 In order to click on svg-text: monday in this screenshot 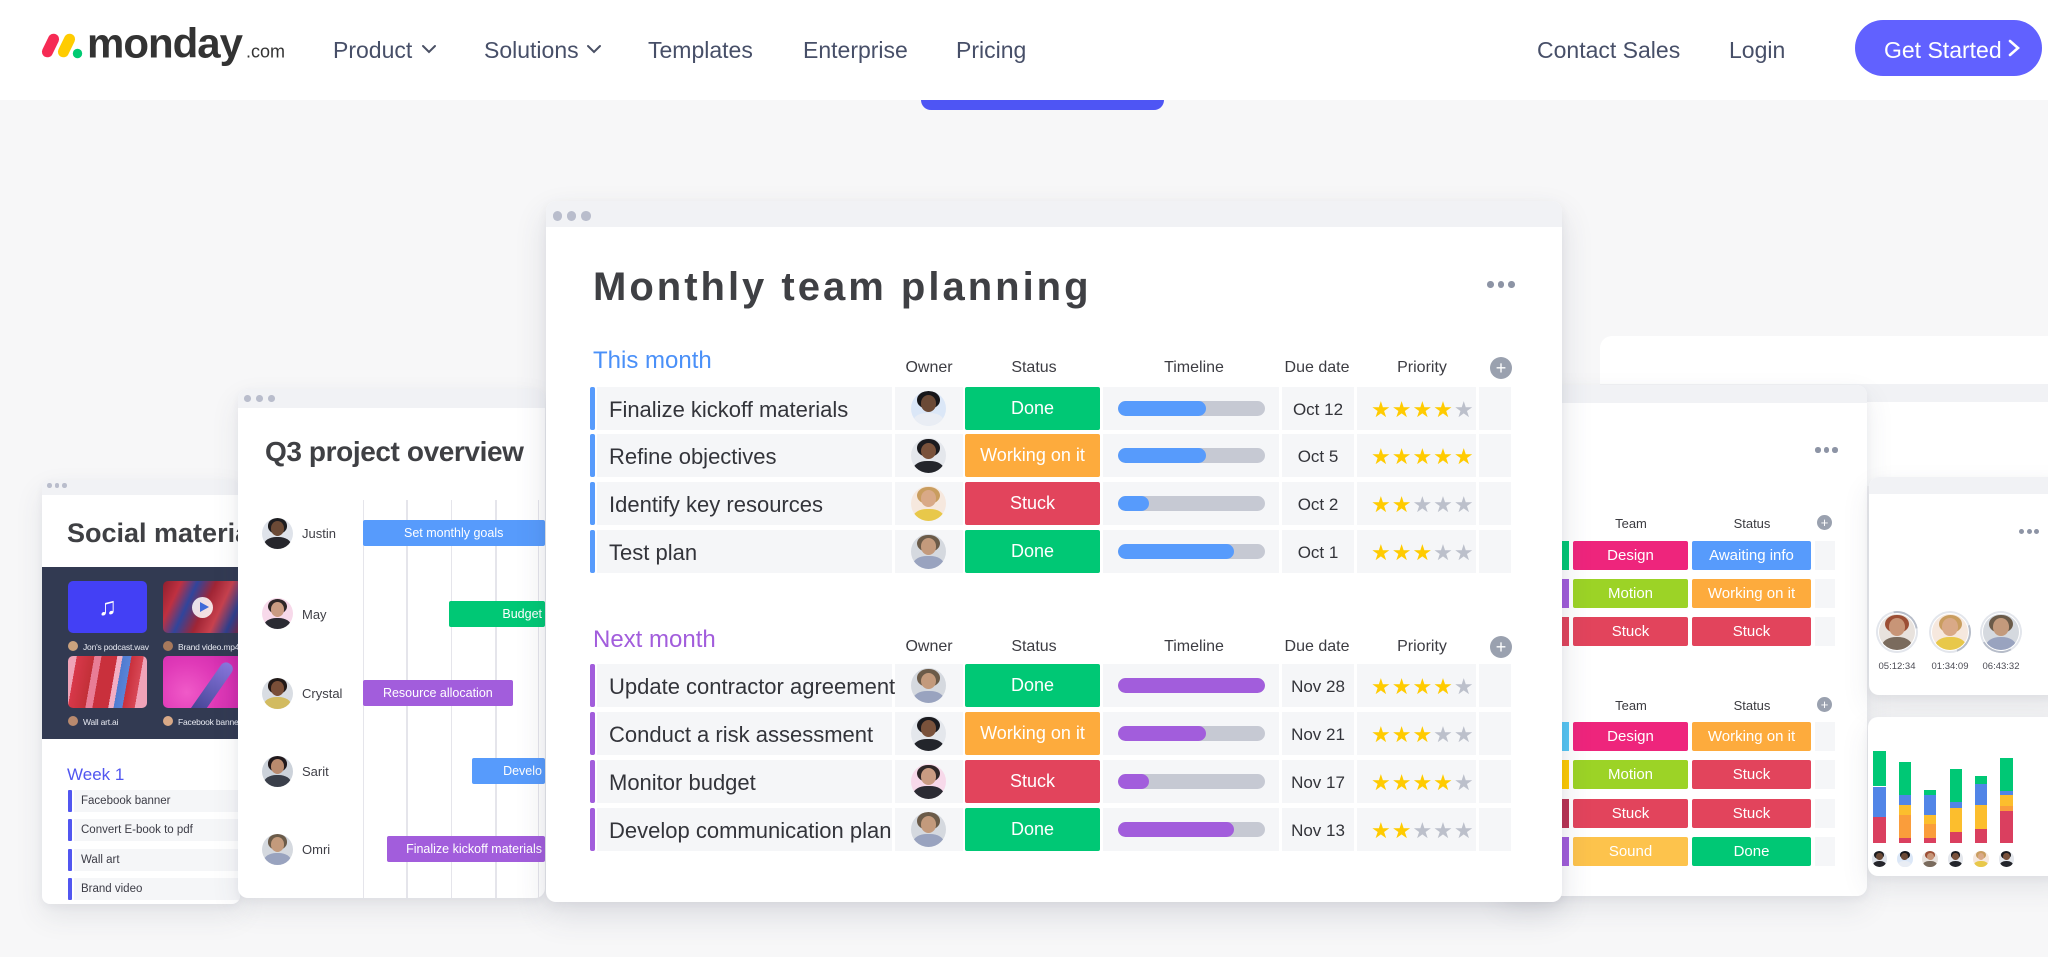, I will do `click(165, 43)`.